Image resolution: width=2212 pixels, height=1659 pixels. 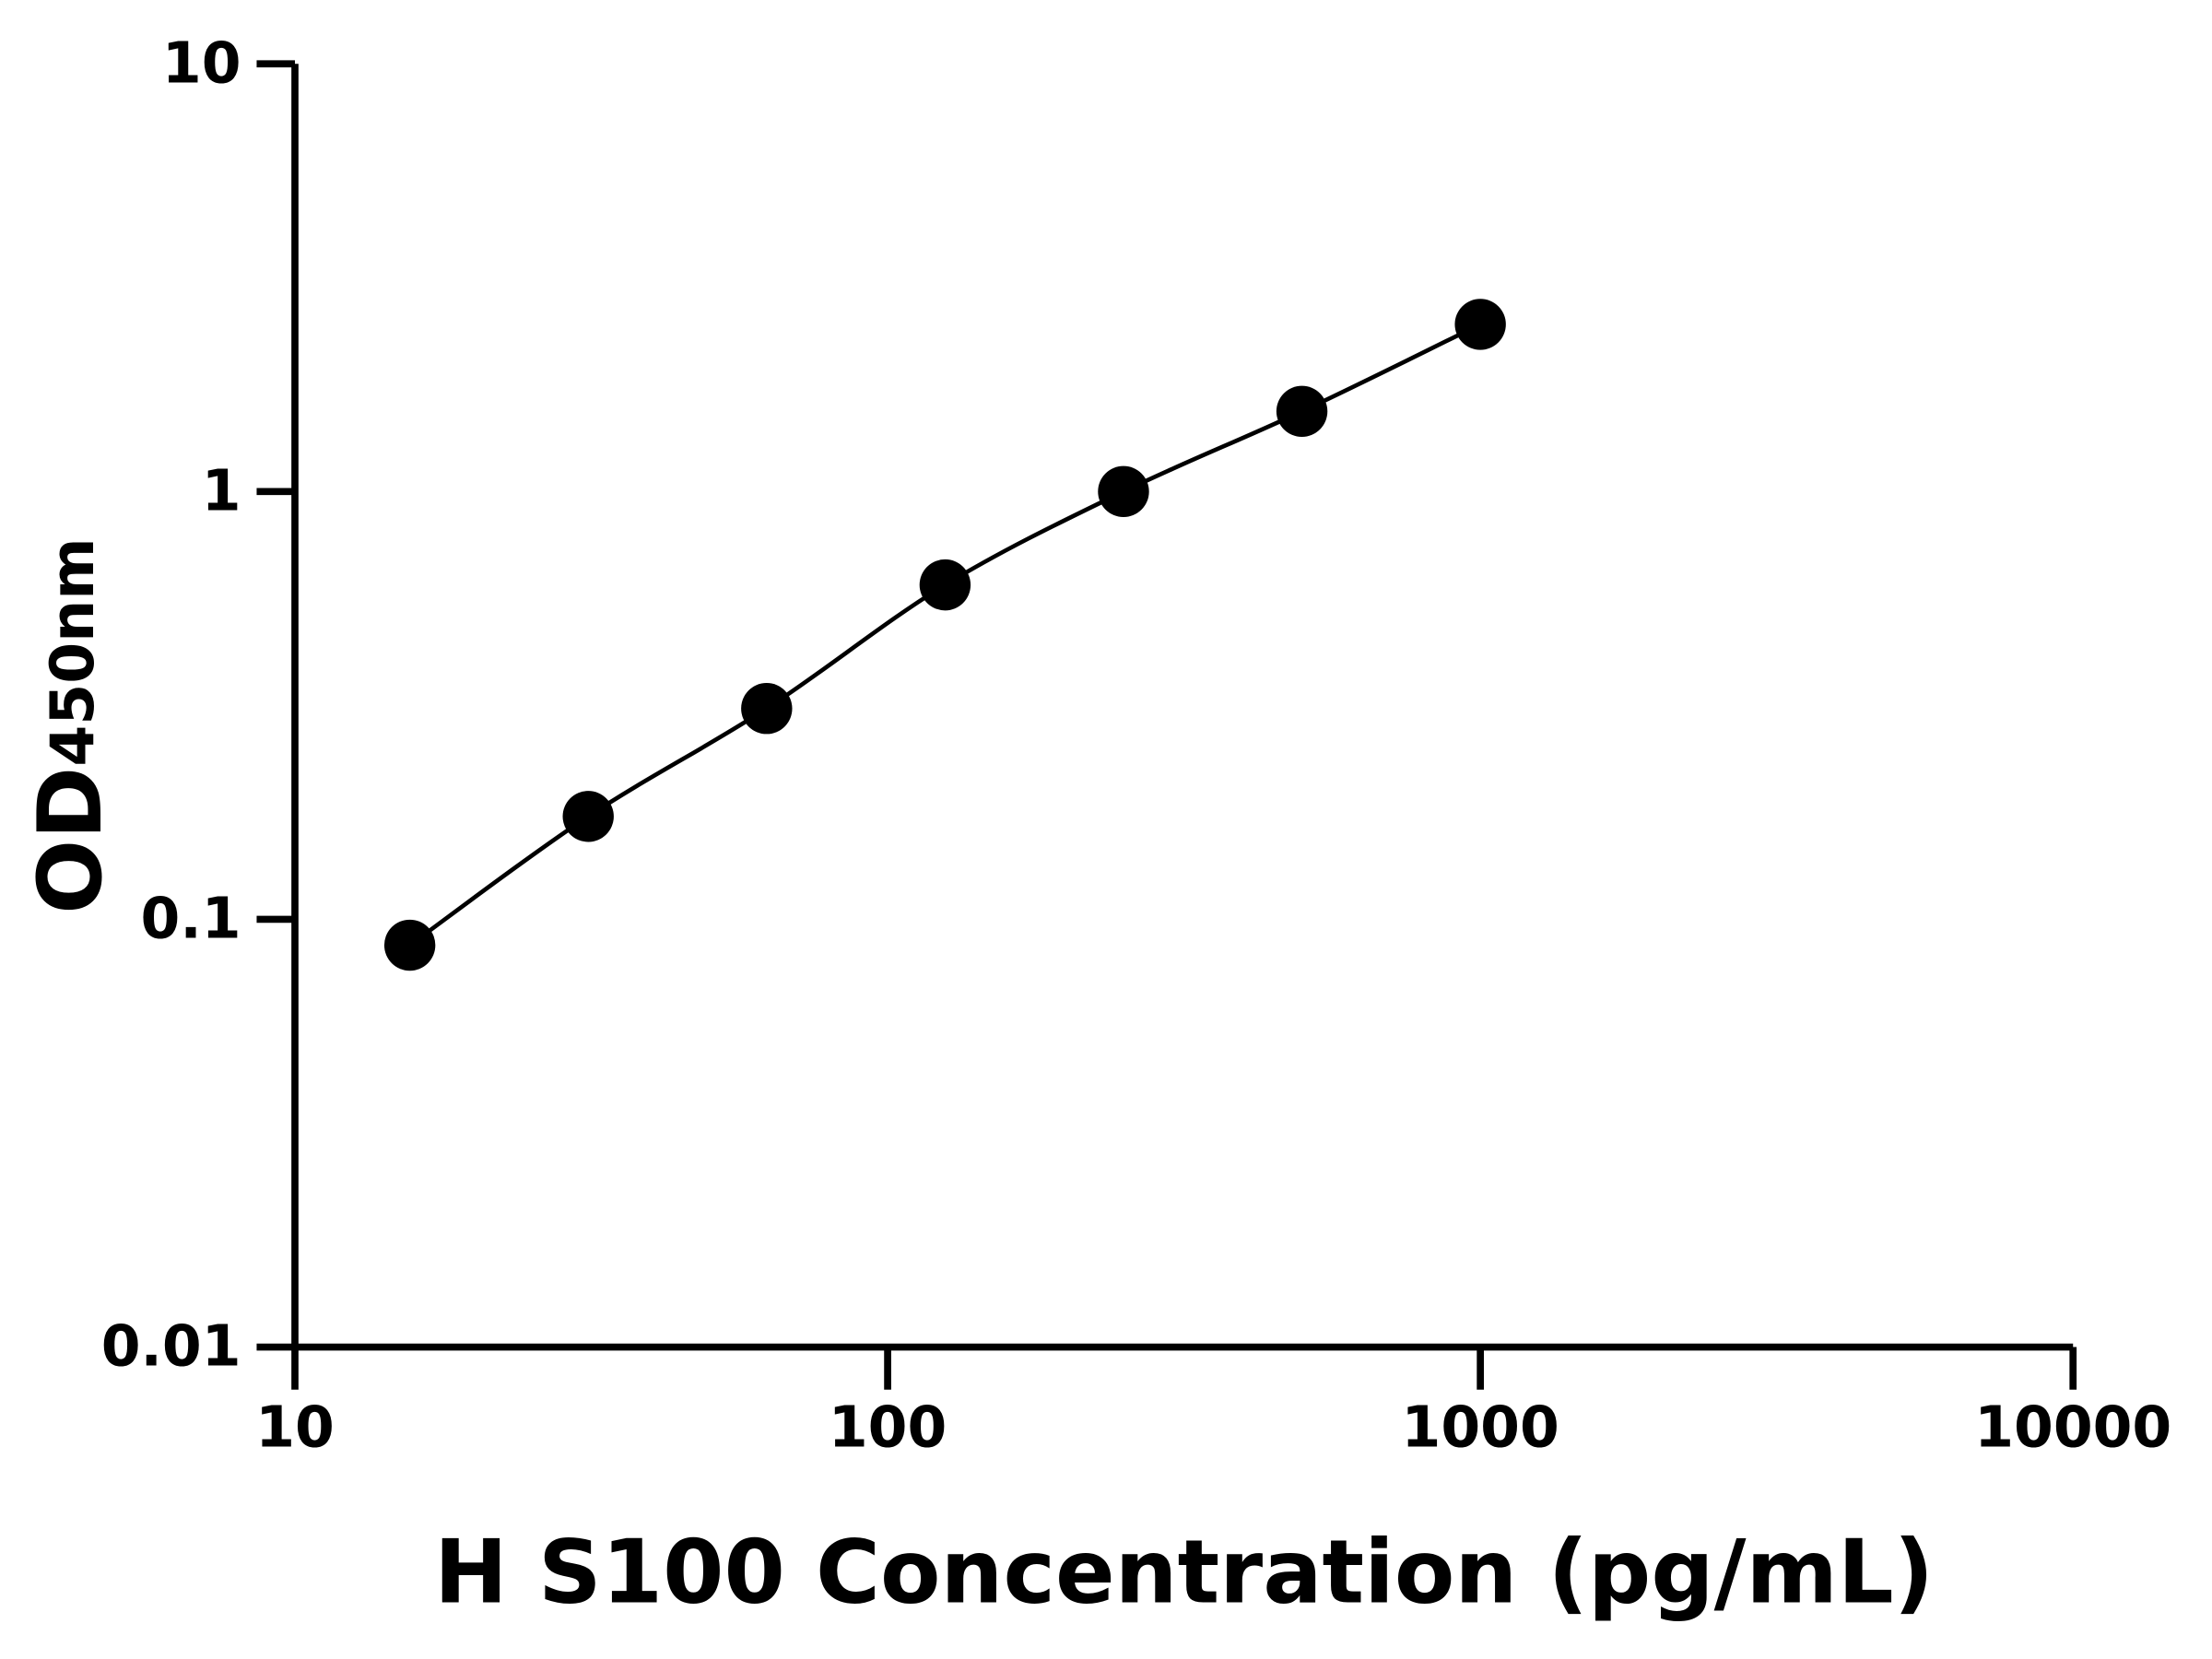 What do you see at coordinates (1480, 1427) in the screenshot?
I see `x-tick-label: 1000` at bounding box center [1480, 1427].